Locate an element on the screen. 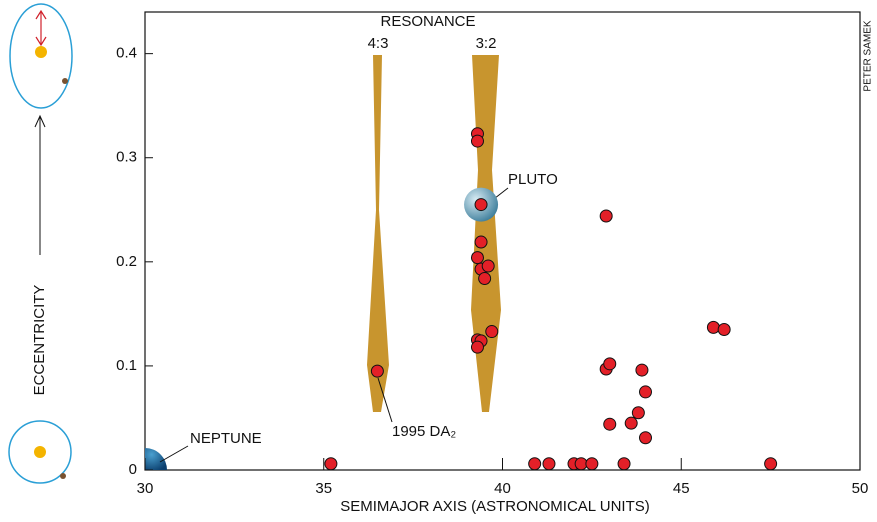 The width and height of the screenshot is (877, 522). neptune is located at coordinates (156, 459).